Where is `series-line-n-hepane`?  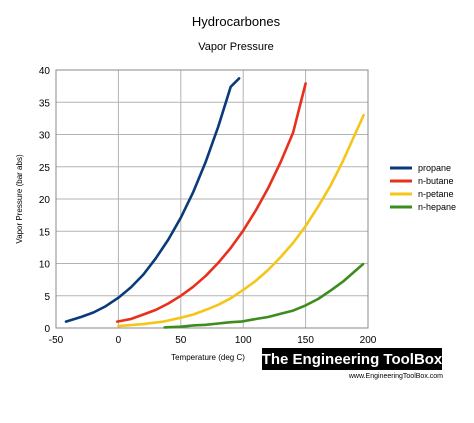
series-line-n-hepane is located at coordinates (264, 295).